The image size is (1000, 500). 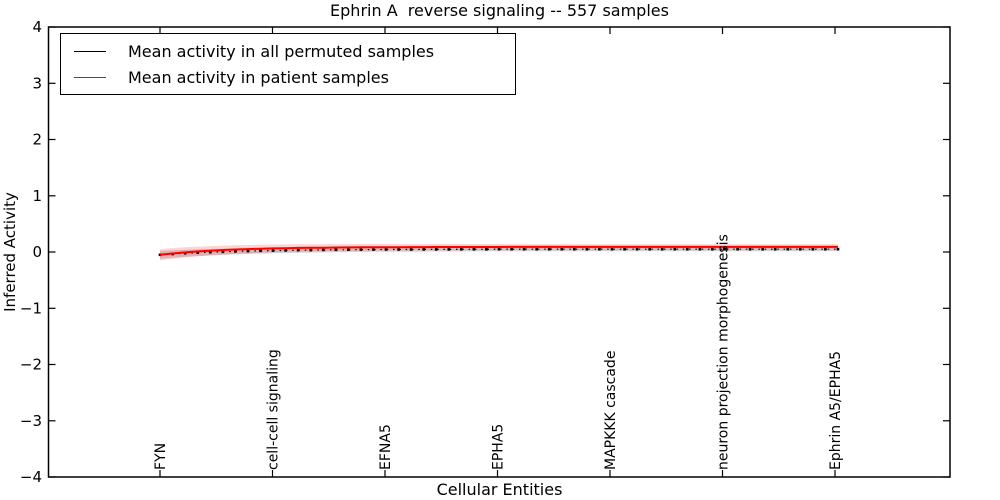 I want to click on y-tick-label: 0, so click(x=37, y=252).